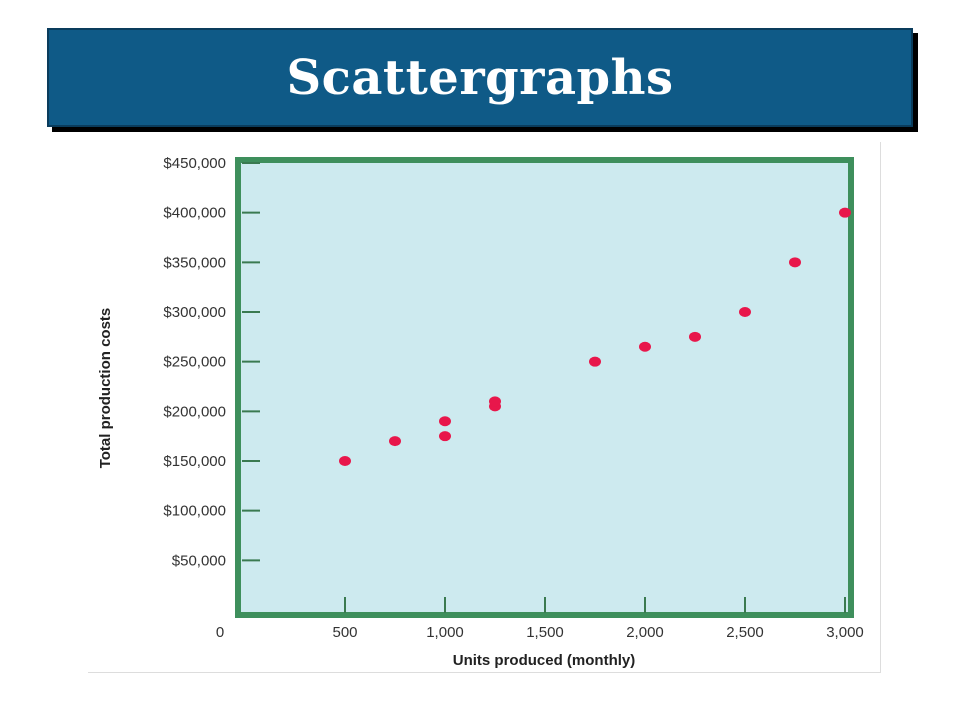  Describe the element at coordinates (199, 560) in the screenshot. I see `y-tick-label: $50,000` at that location.